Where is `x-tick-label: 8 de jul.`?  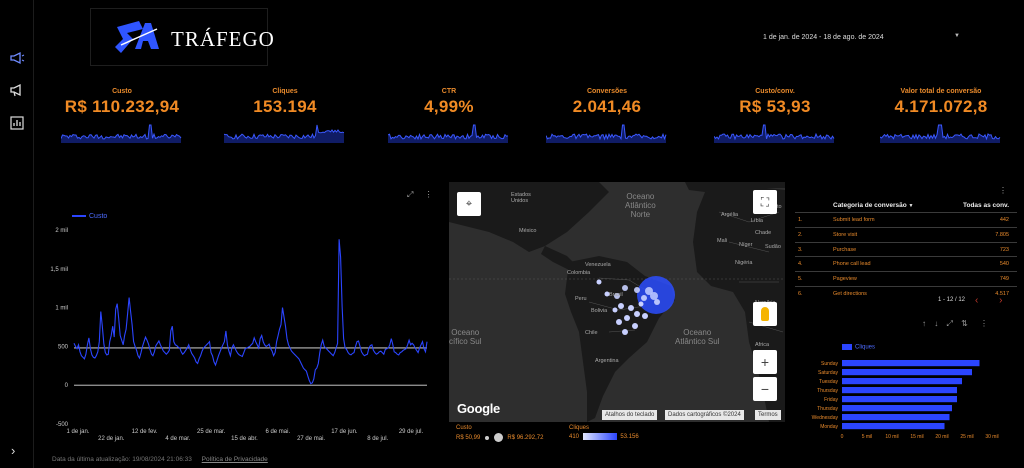 x-tick-label: 8 de jul. is located at coordinates (377, 439).